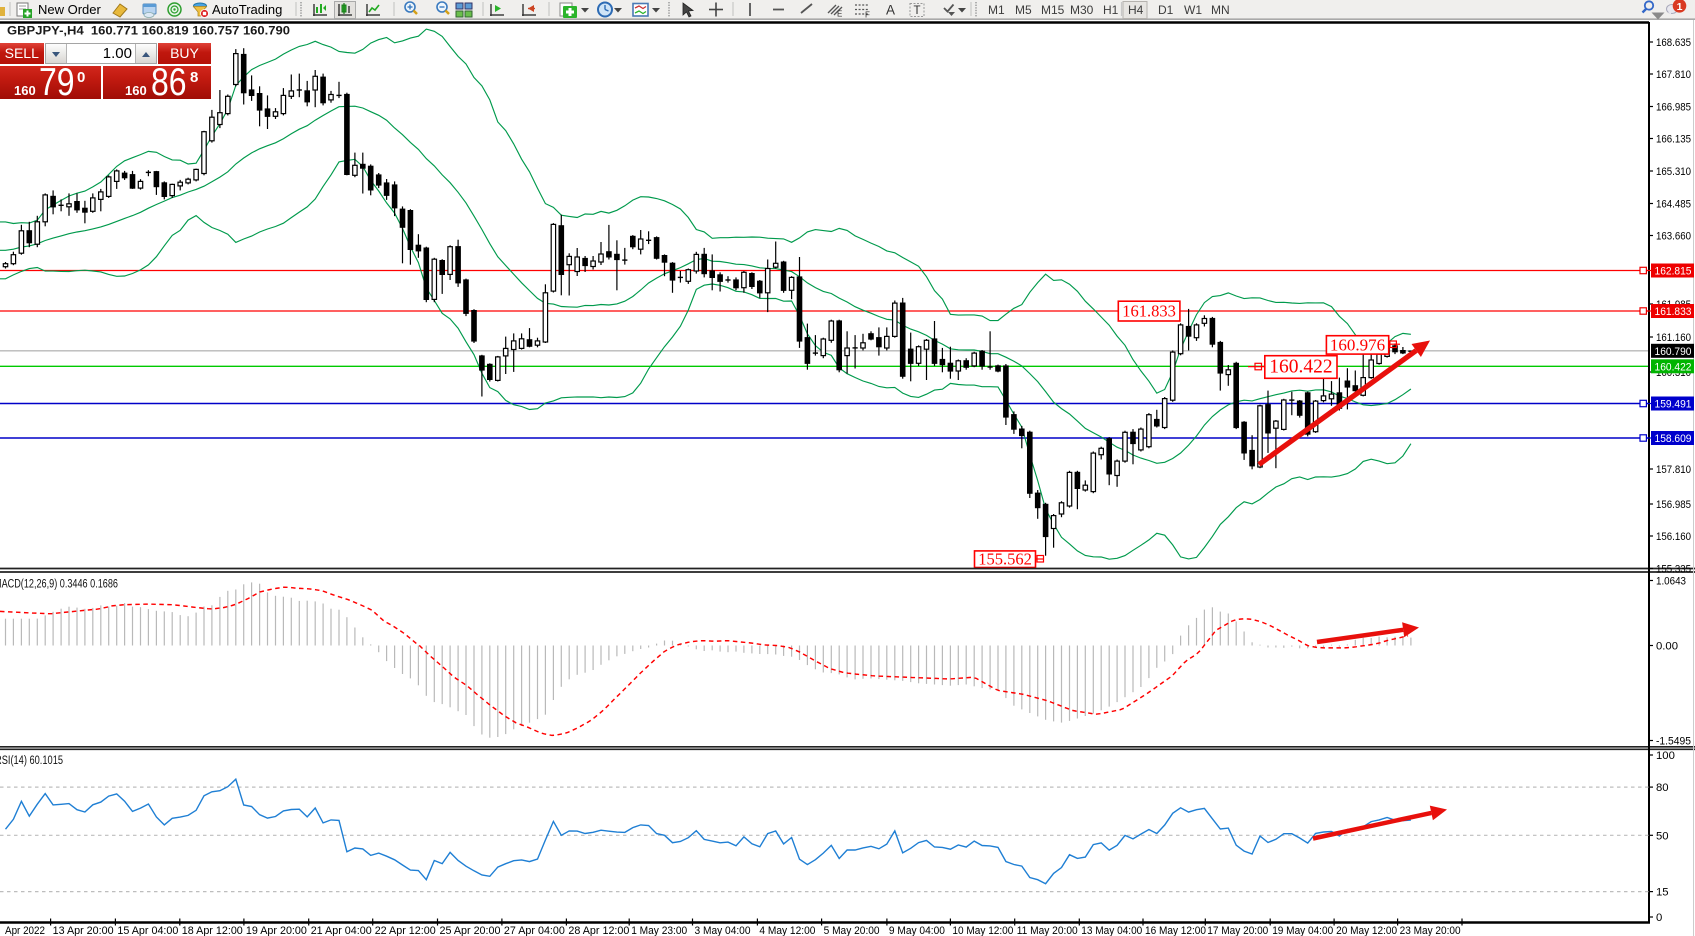  Describe the element at coordinates (1671, 582) in the screenshot. I see `svg-text: 1.0643` at that location.